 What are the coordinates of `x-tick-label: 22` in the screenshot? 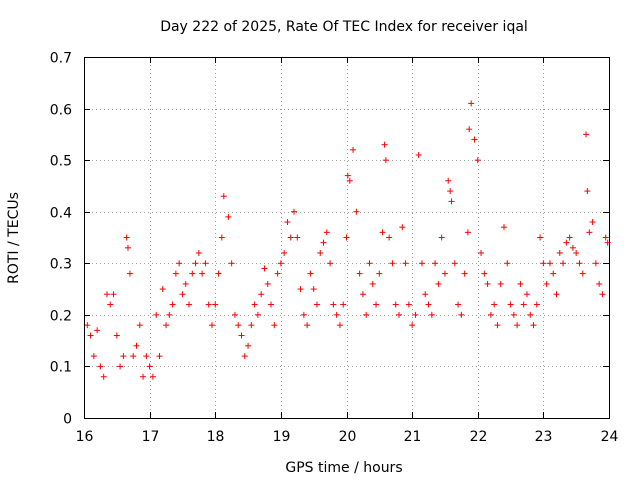 It's located at (479, 437).